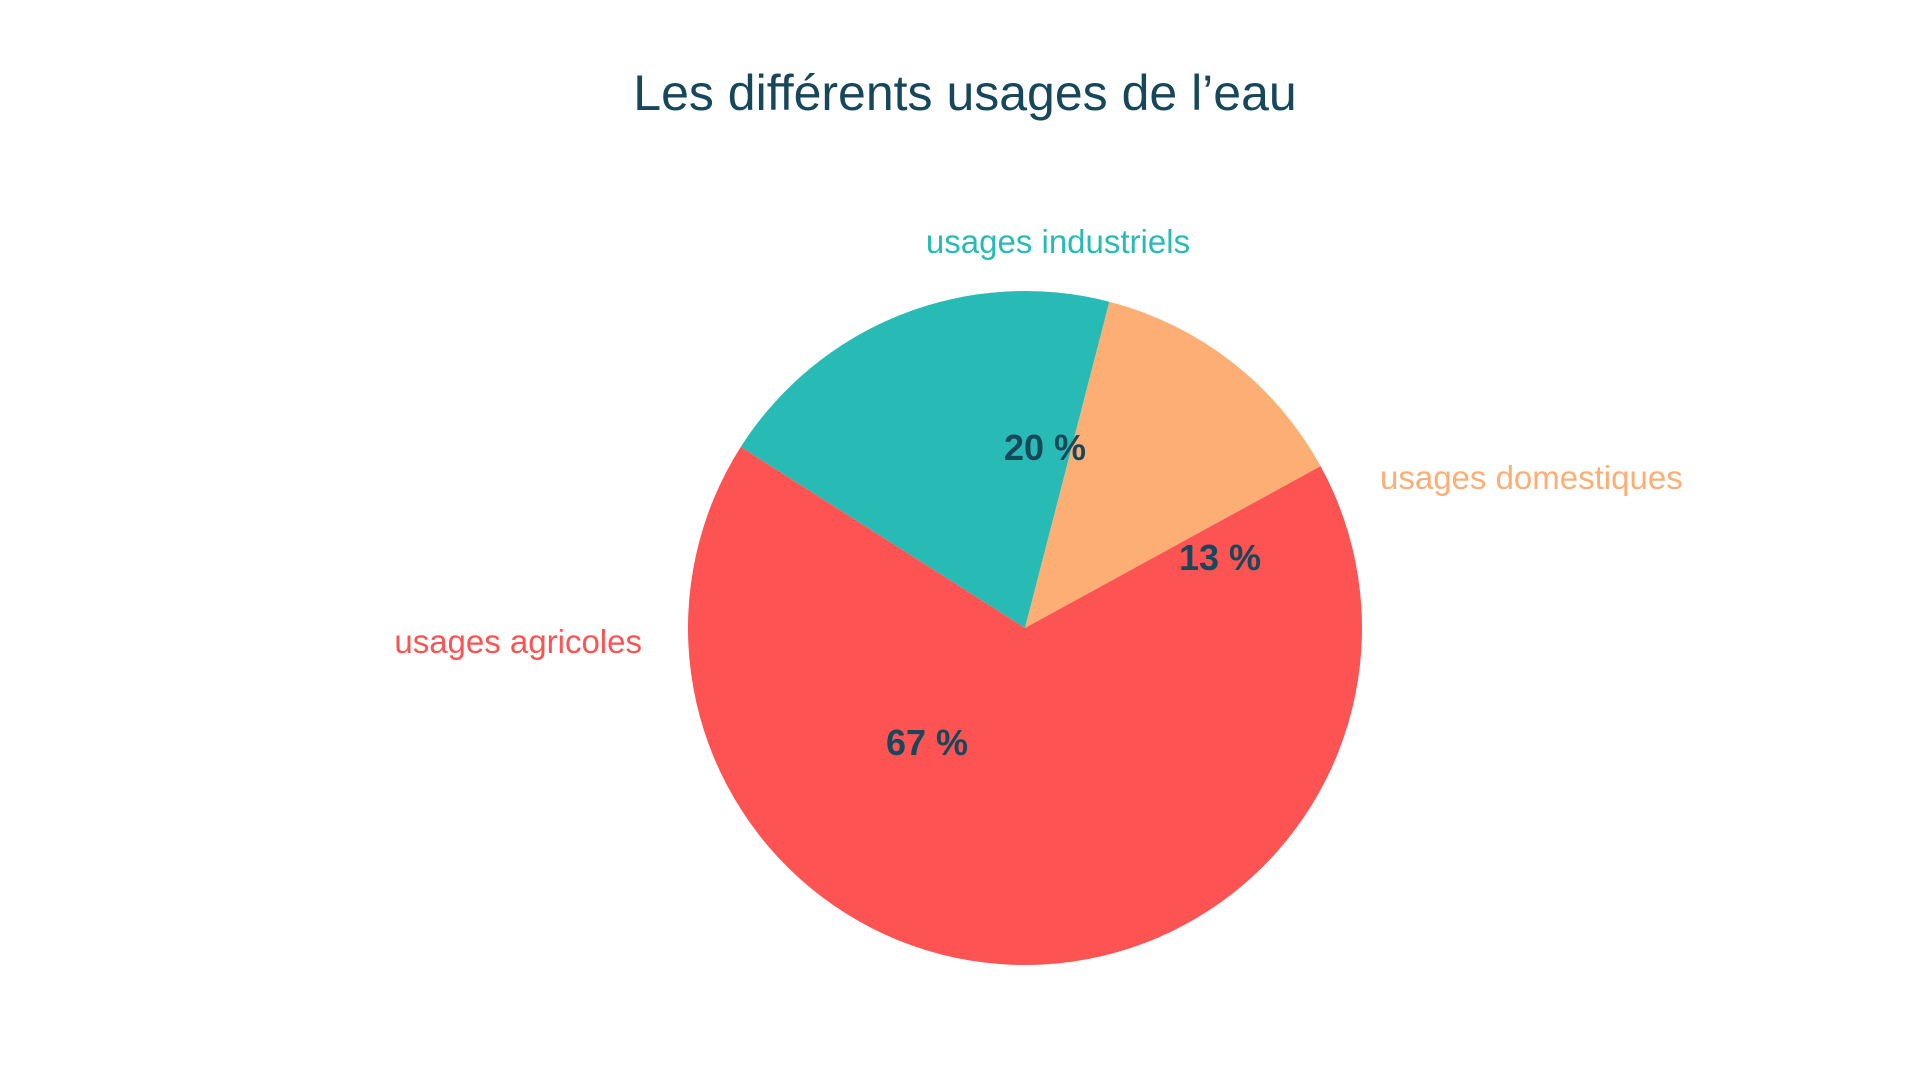  I want to click on value-label-usages-domestiques: 13 %, so click(1220, 557).